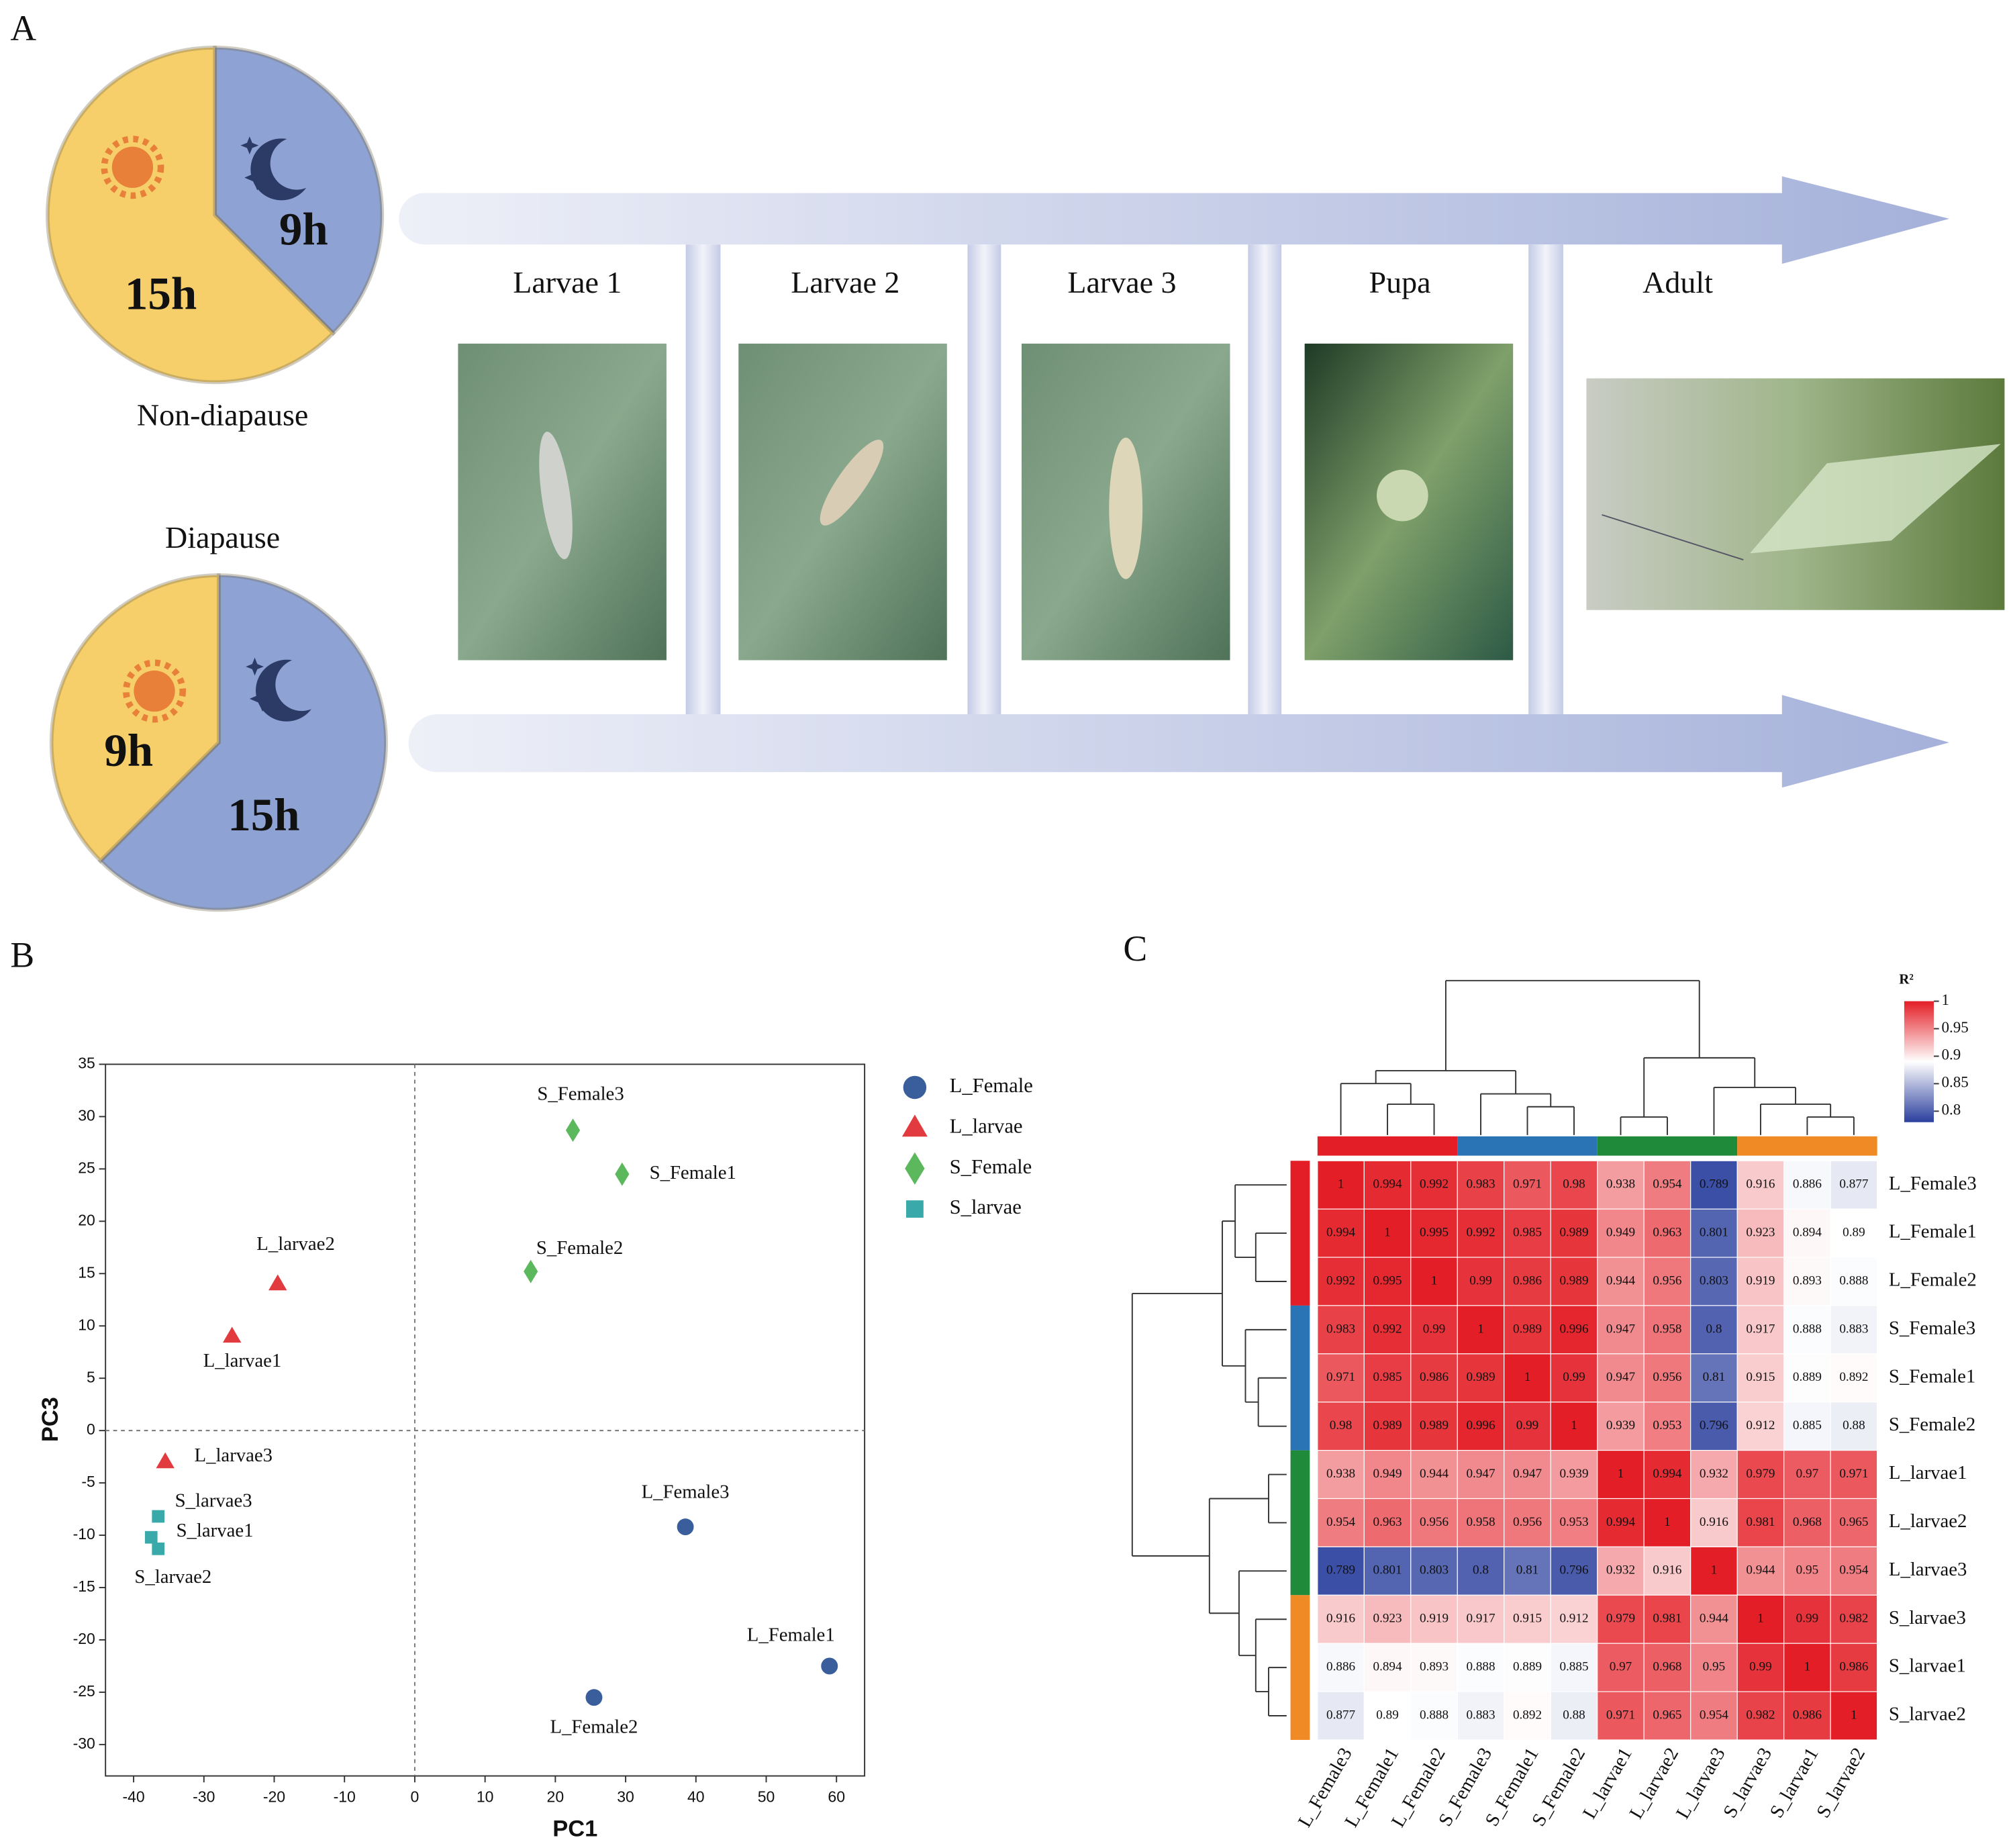  I want to click on cell-label: 0.938, so click(1620, 1185).